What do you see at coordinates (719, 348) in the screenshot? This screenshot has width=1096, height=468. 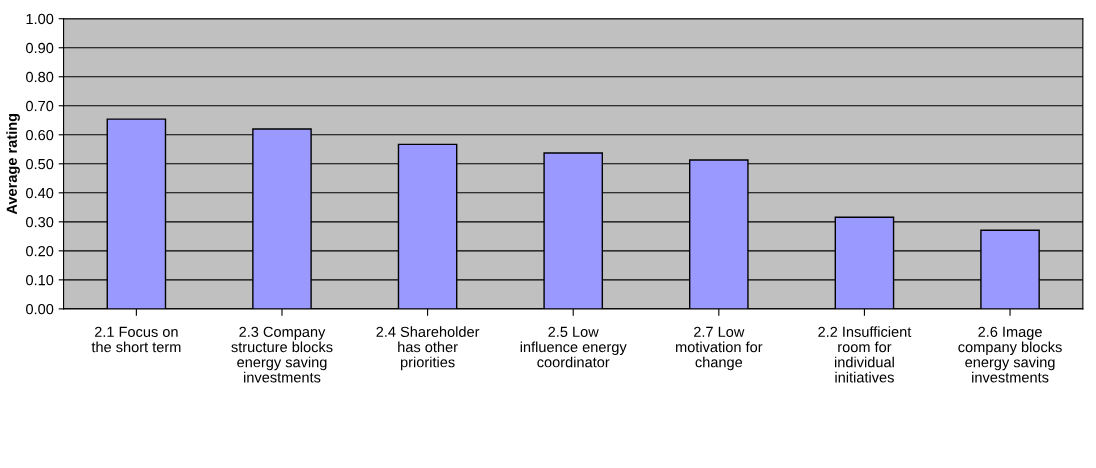 I see `x-tick-label: 2.7 Low motivation for change` at bounding box center [719, 348].